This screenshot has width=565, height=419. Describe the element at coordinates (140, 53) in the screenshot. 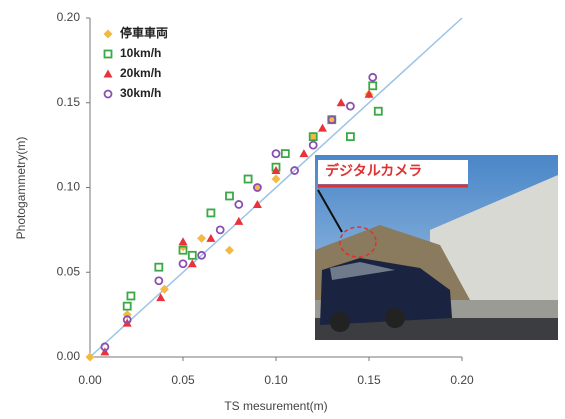

I see `legend-label: 10km/h` at that location.